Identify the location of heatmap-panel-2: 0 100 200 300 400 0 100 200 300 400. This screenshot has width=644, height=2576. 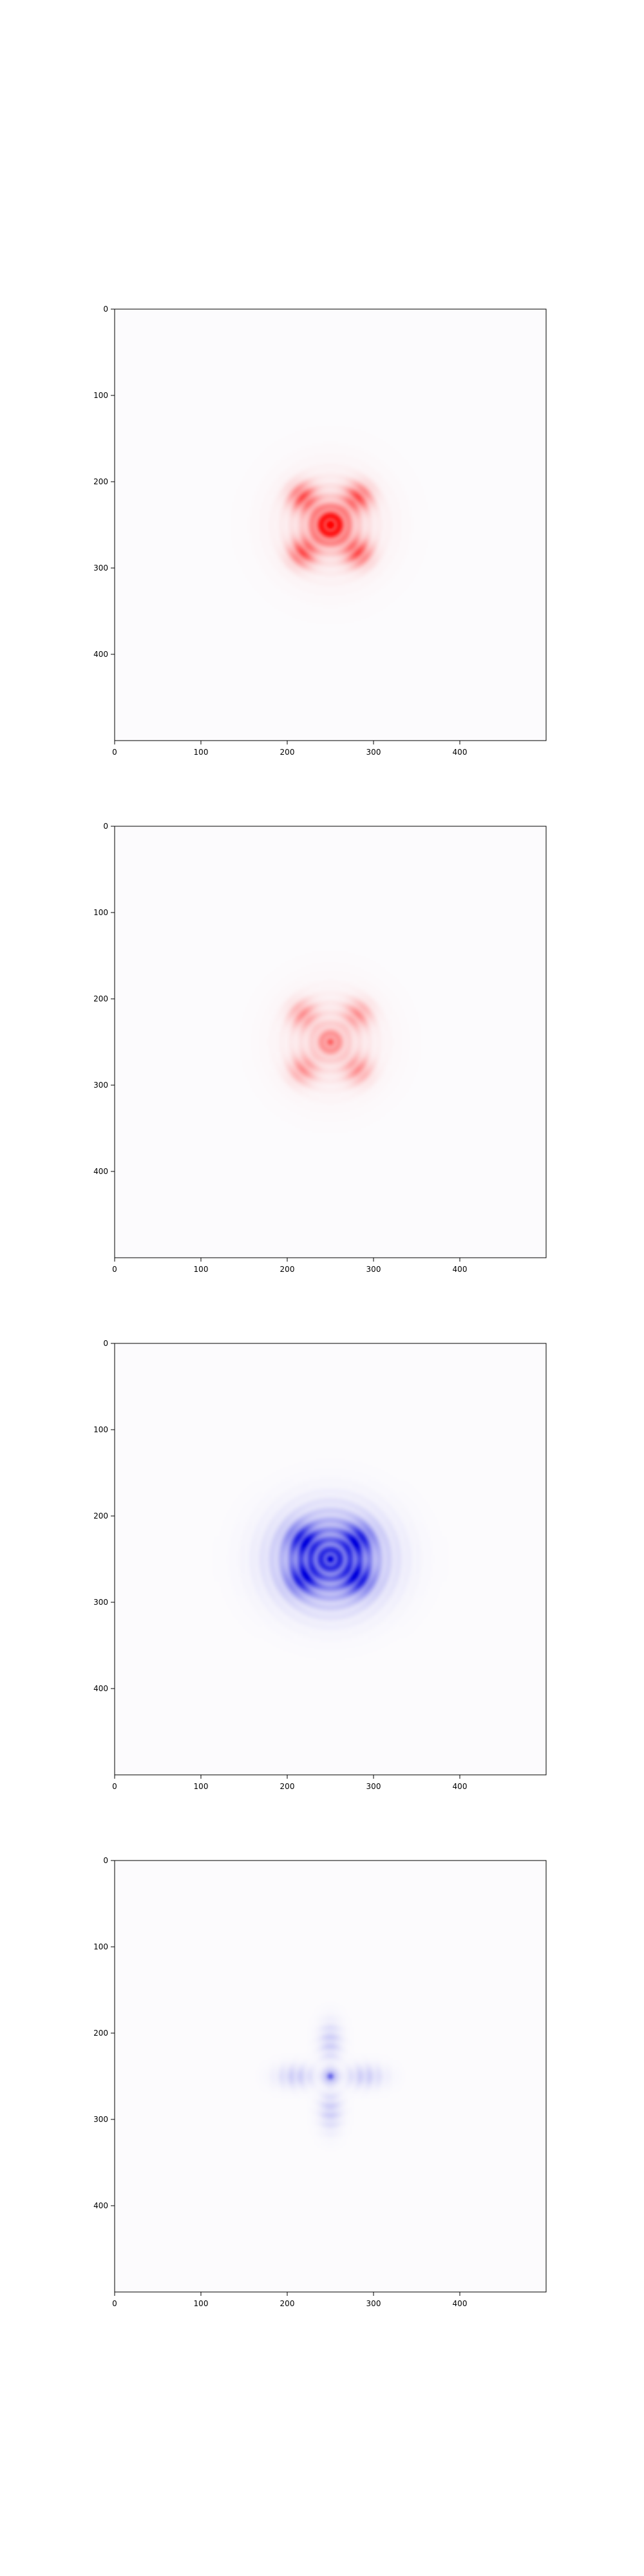
(320, 1048).